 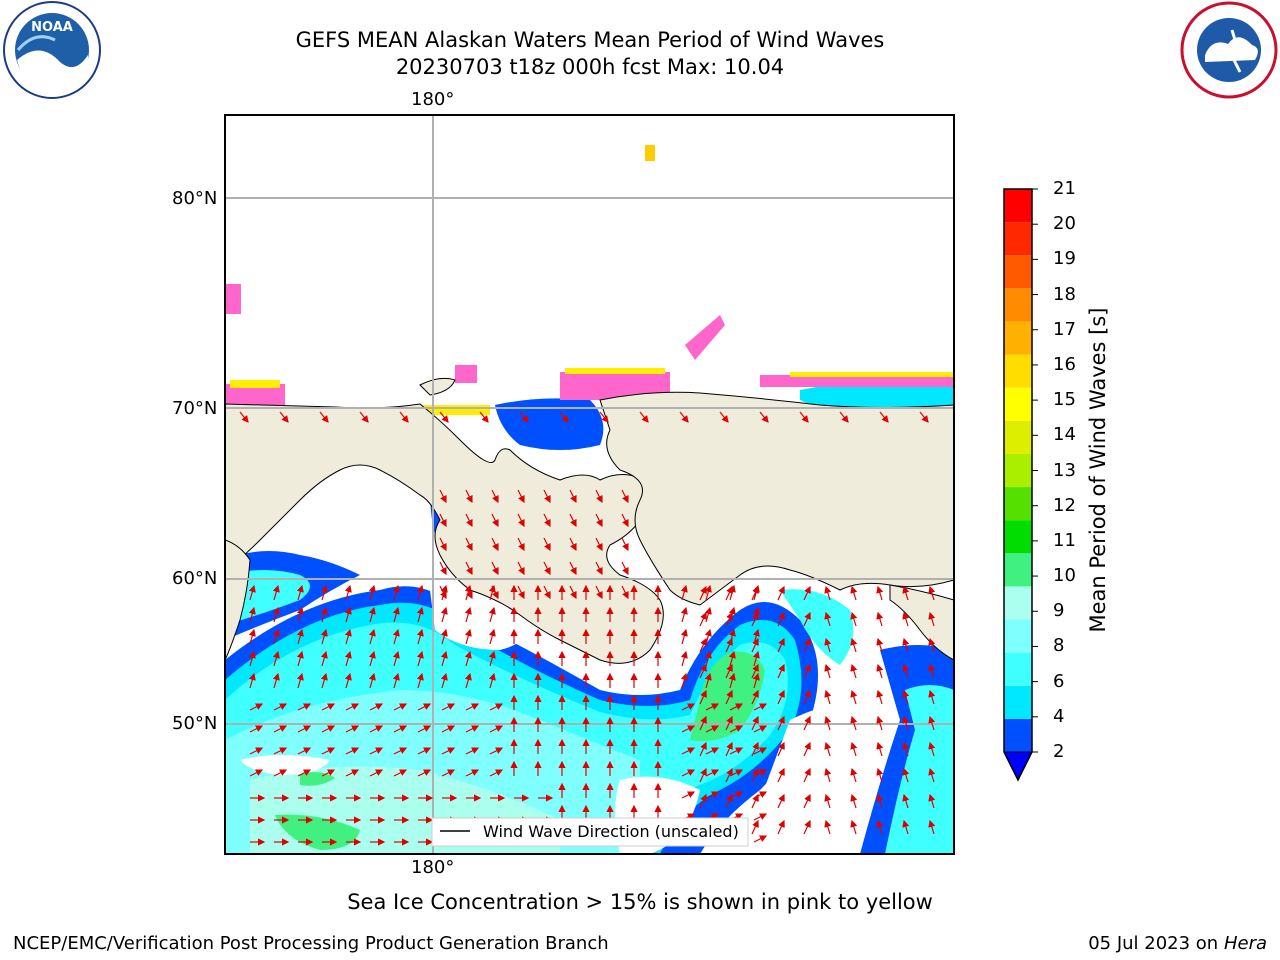 I want to click on colorbar-tick-label: 2, so click(x=1059, y=751).